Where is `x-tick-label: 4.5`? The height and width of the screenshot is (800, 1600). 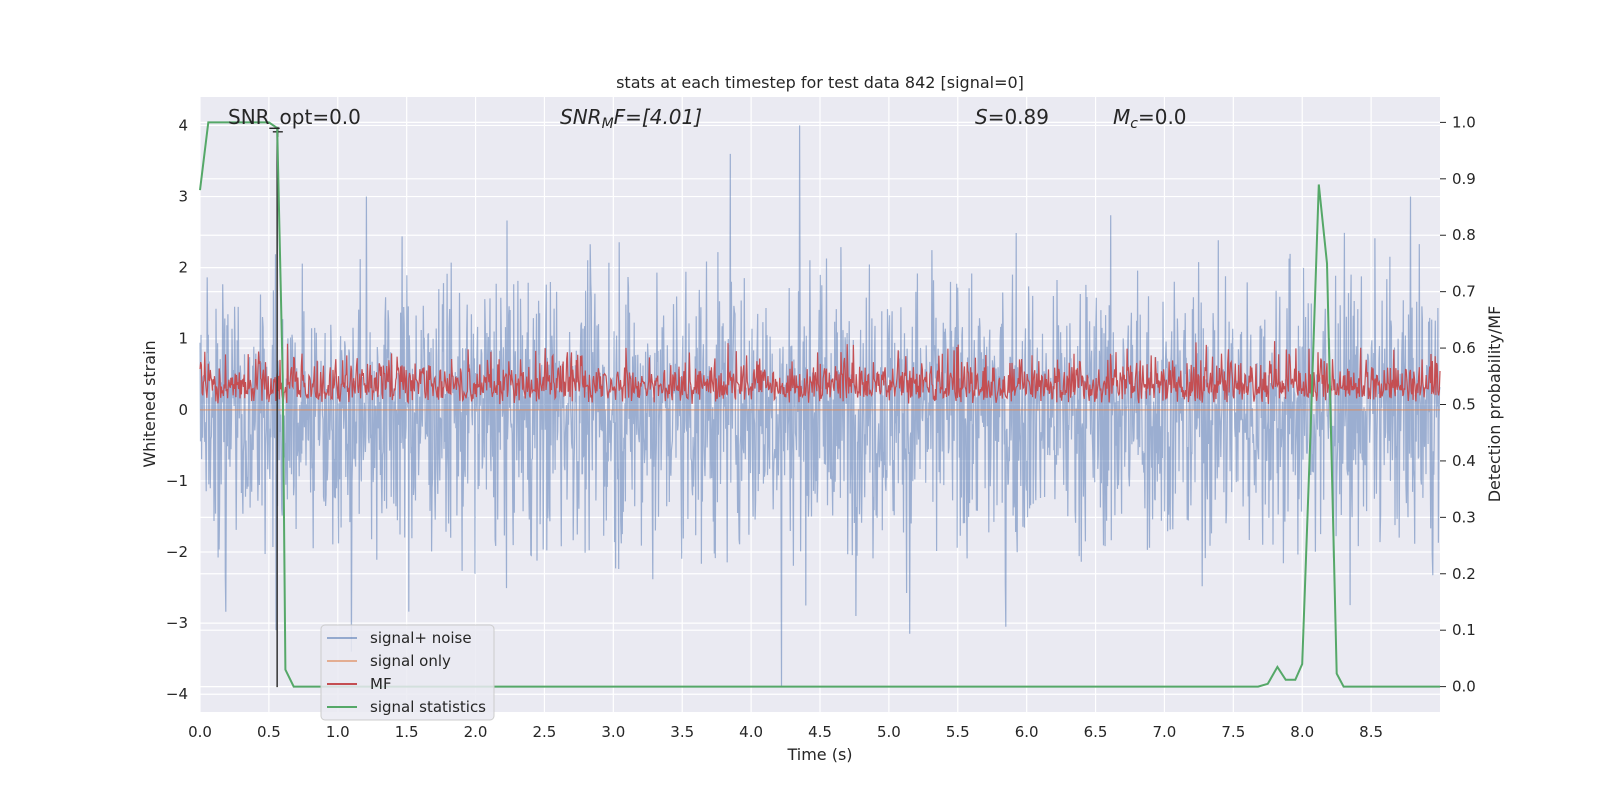
x-tick-label: 4.5 is located at coordinates (820, 732).